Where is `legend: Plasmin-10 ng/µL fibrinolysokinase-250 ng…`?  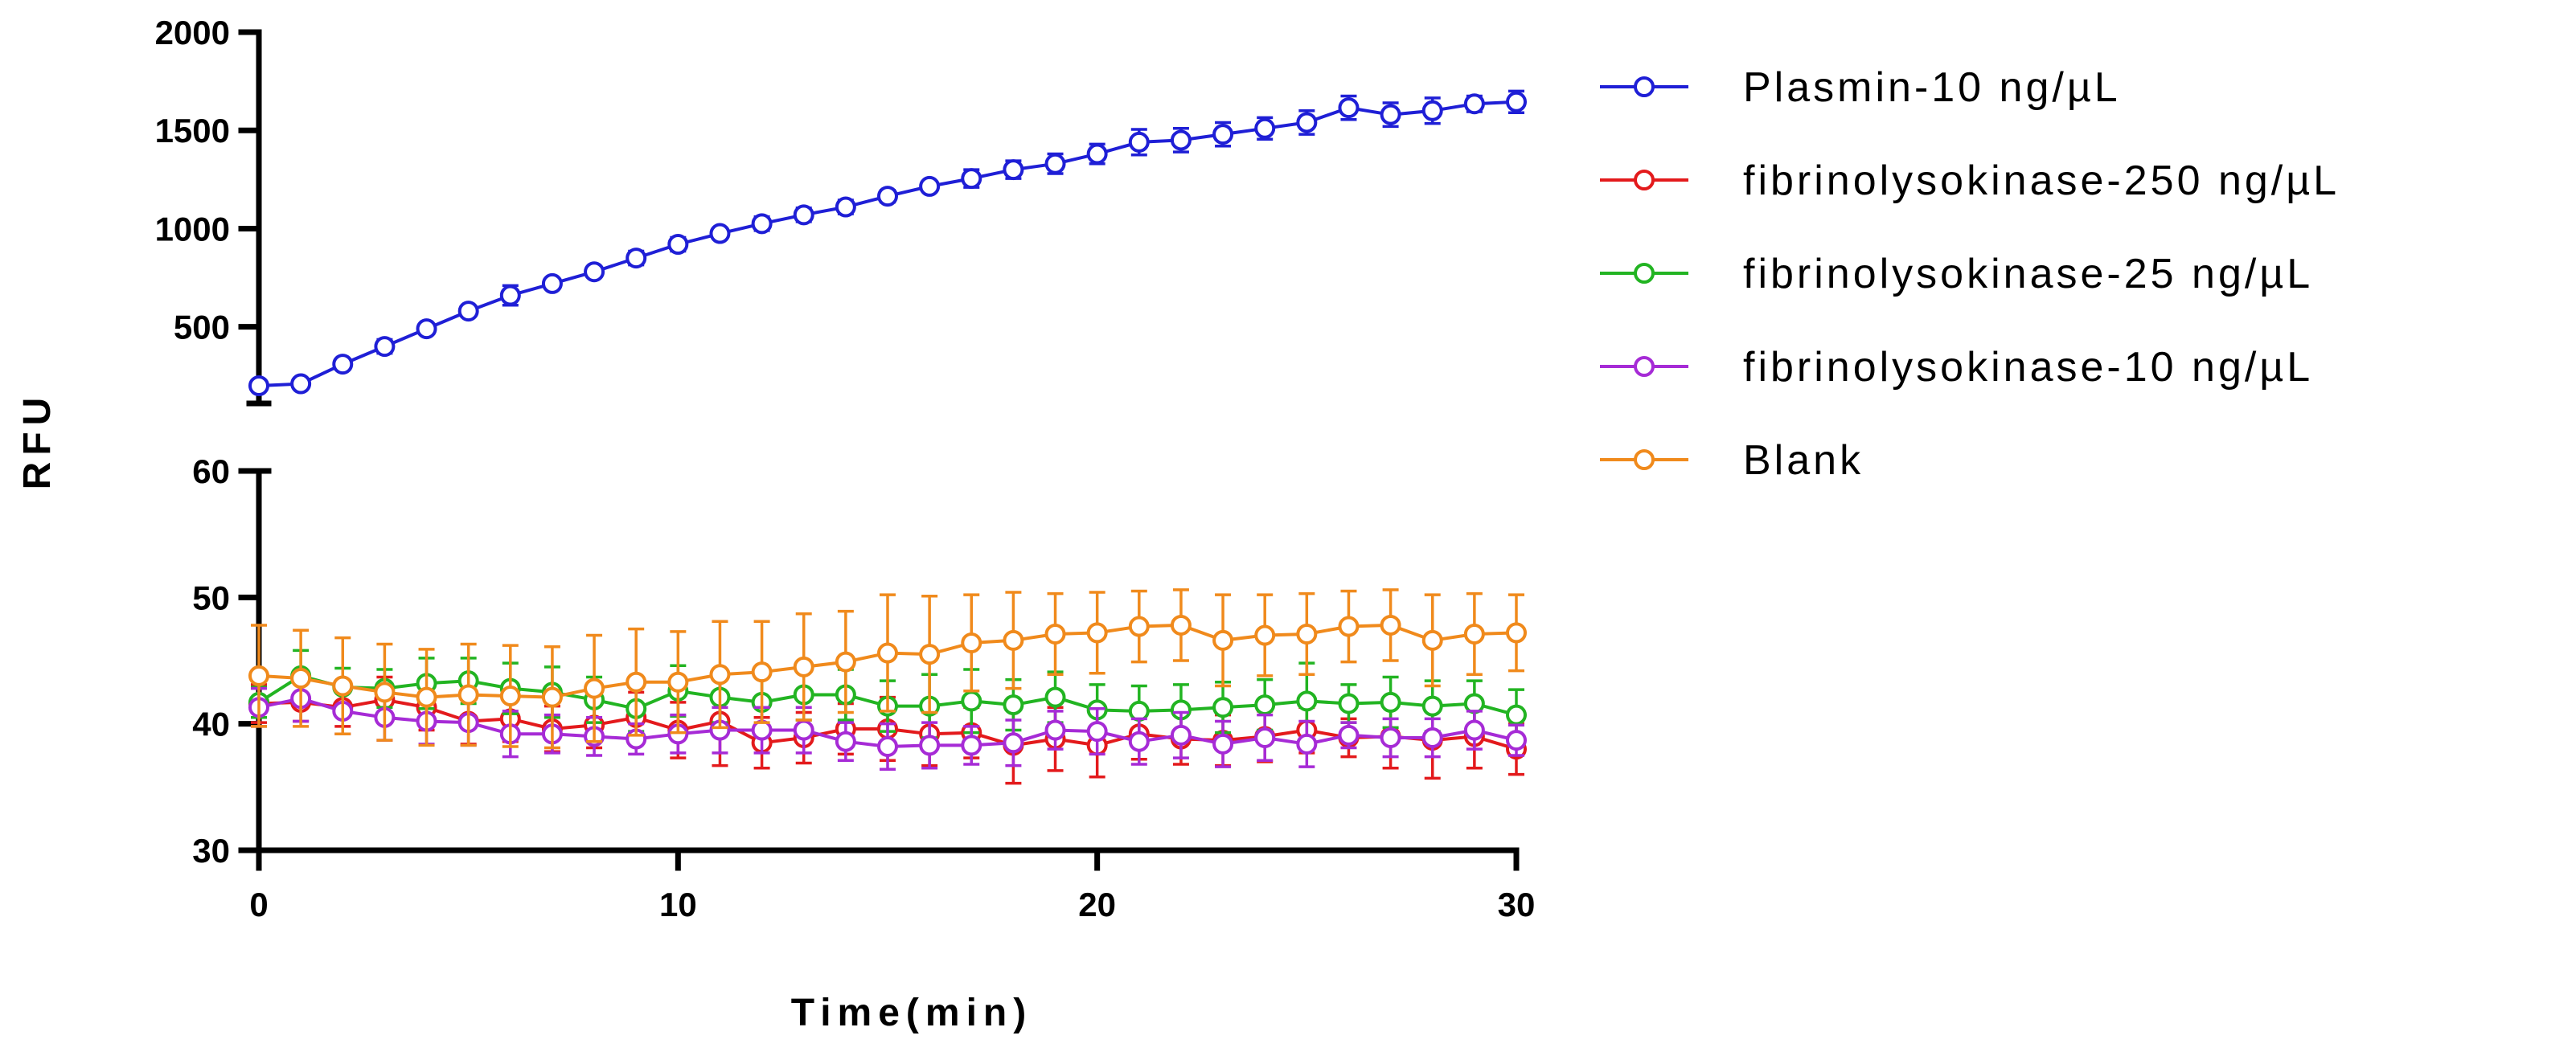
legend: Plasmin-10 ng/µL fibrinolysokinase-250 ng… is located at coordinates (1970, 274).